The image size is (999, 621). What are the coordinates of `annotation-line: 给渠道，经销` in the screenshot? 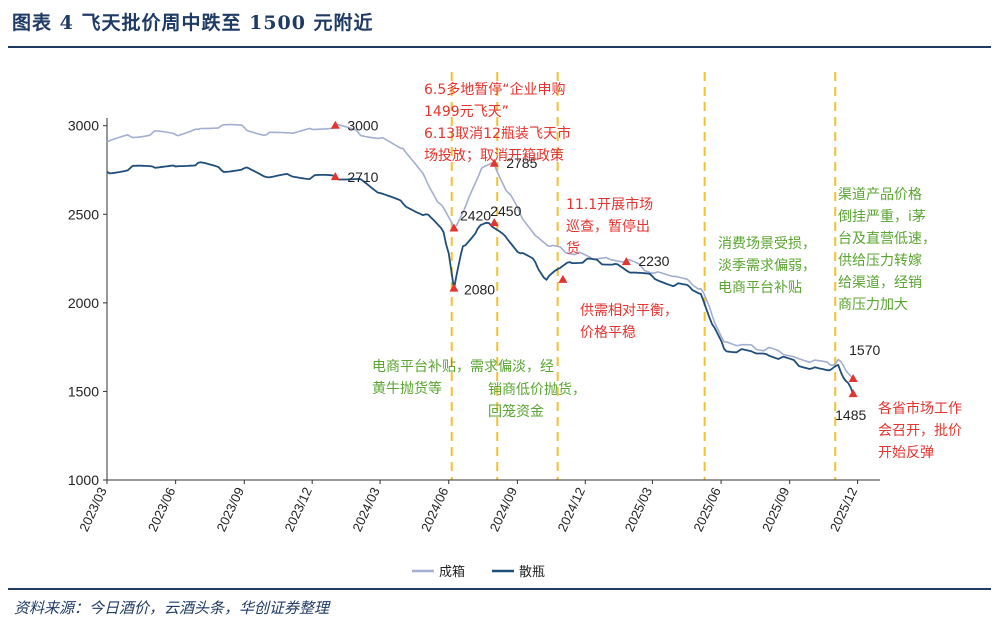 It's located at (880, 283).